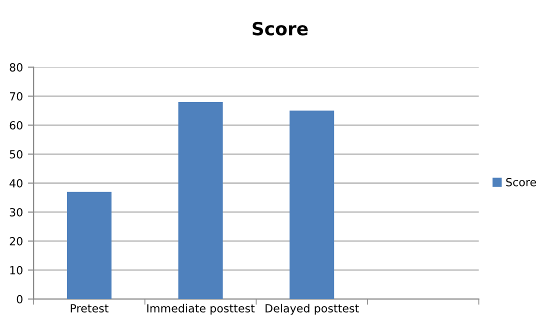 The width and height of the screenshot is (560, 336). Describe the element at coordinates (280, 29) in the screenshot. I see `chart-title: Score` at that location.